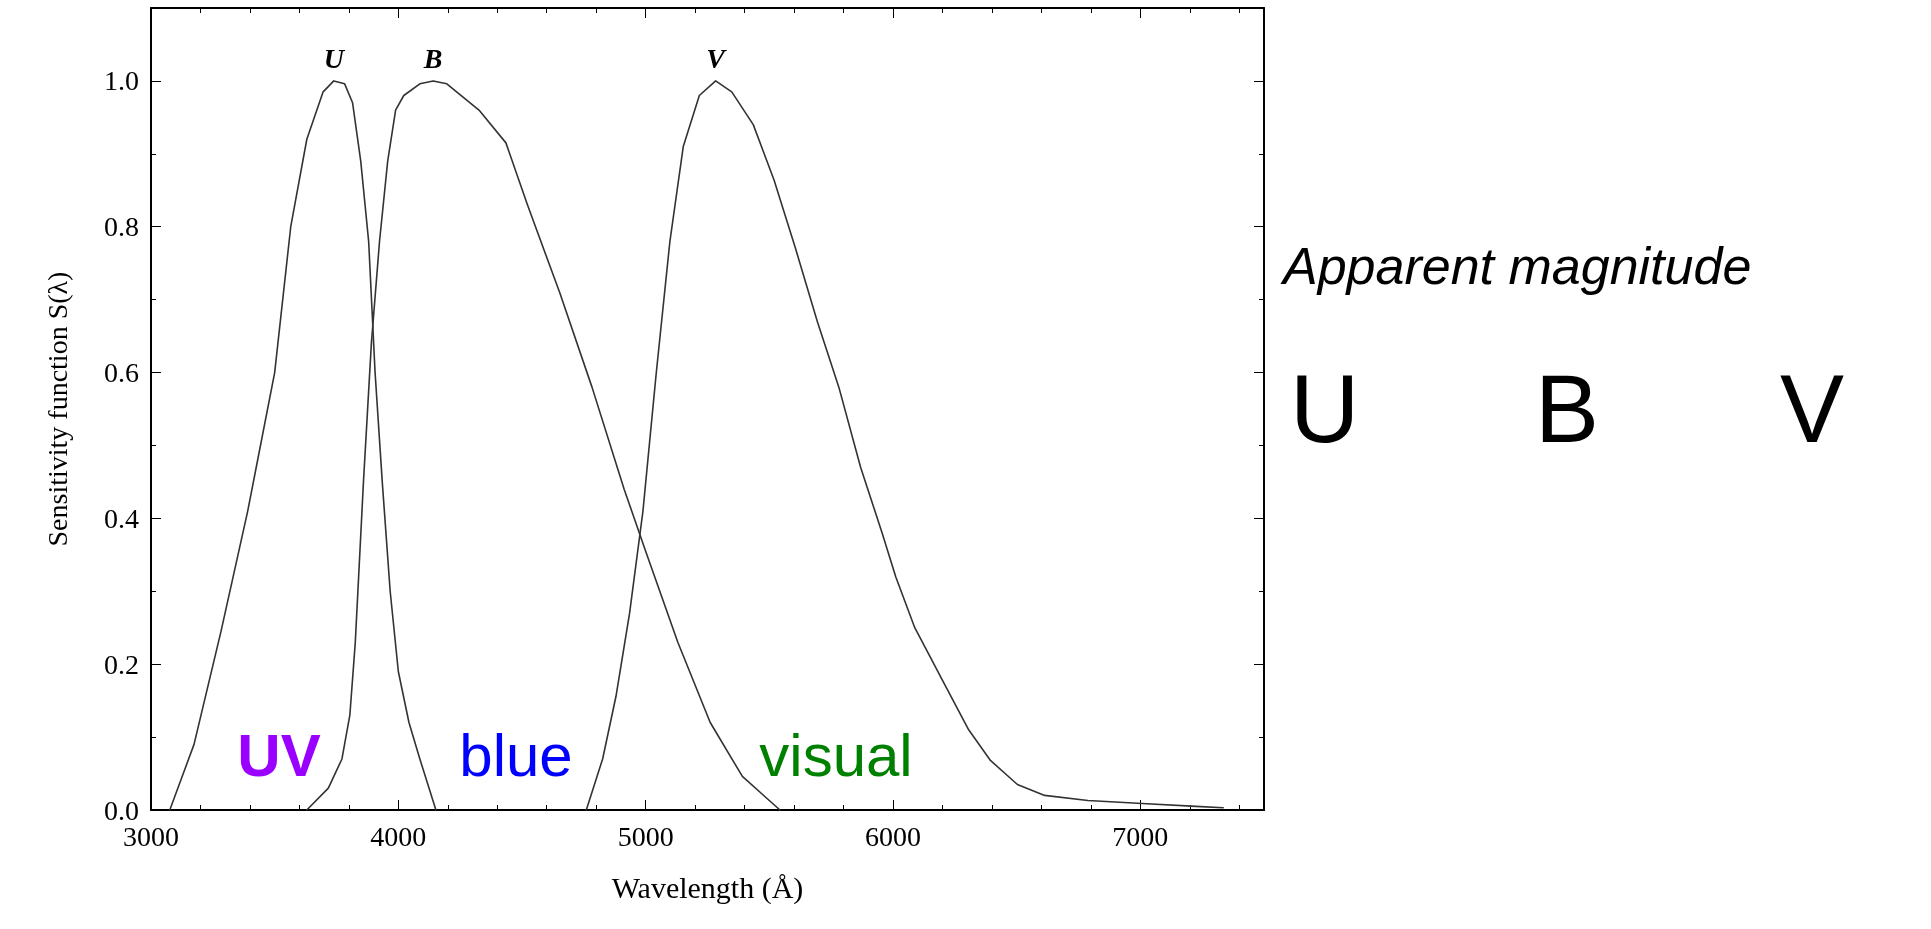  I want to click on annotation: UV, so click(279, 755).